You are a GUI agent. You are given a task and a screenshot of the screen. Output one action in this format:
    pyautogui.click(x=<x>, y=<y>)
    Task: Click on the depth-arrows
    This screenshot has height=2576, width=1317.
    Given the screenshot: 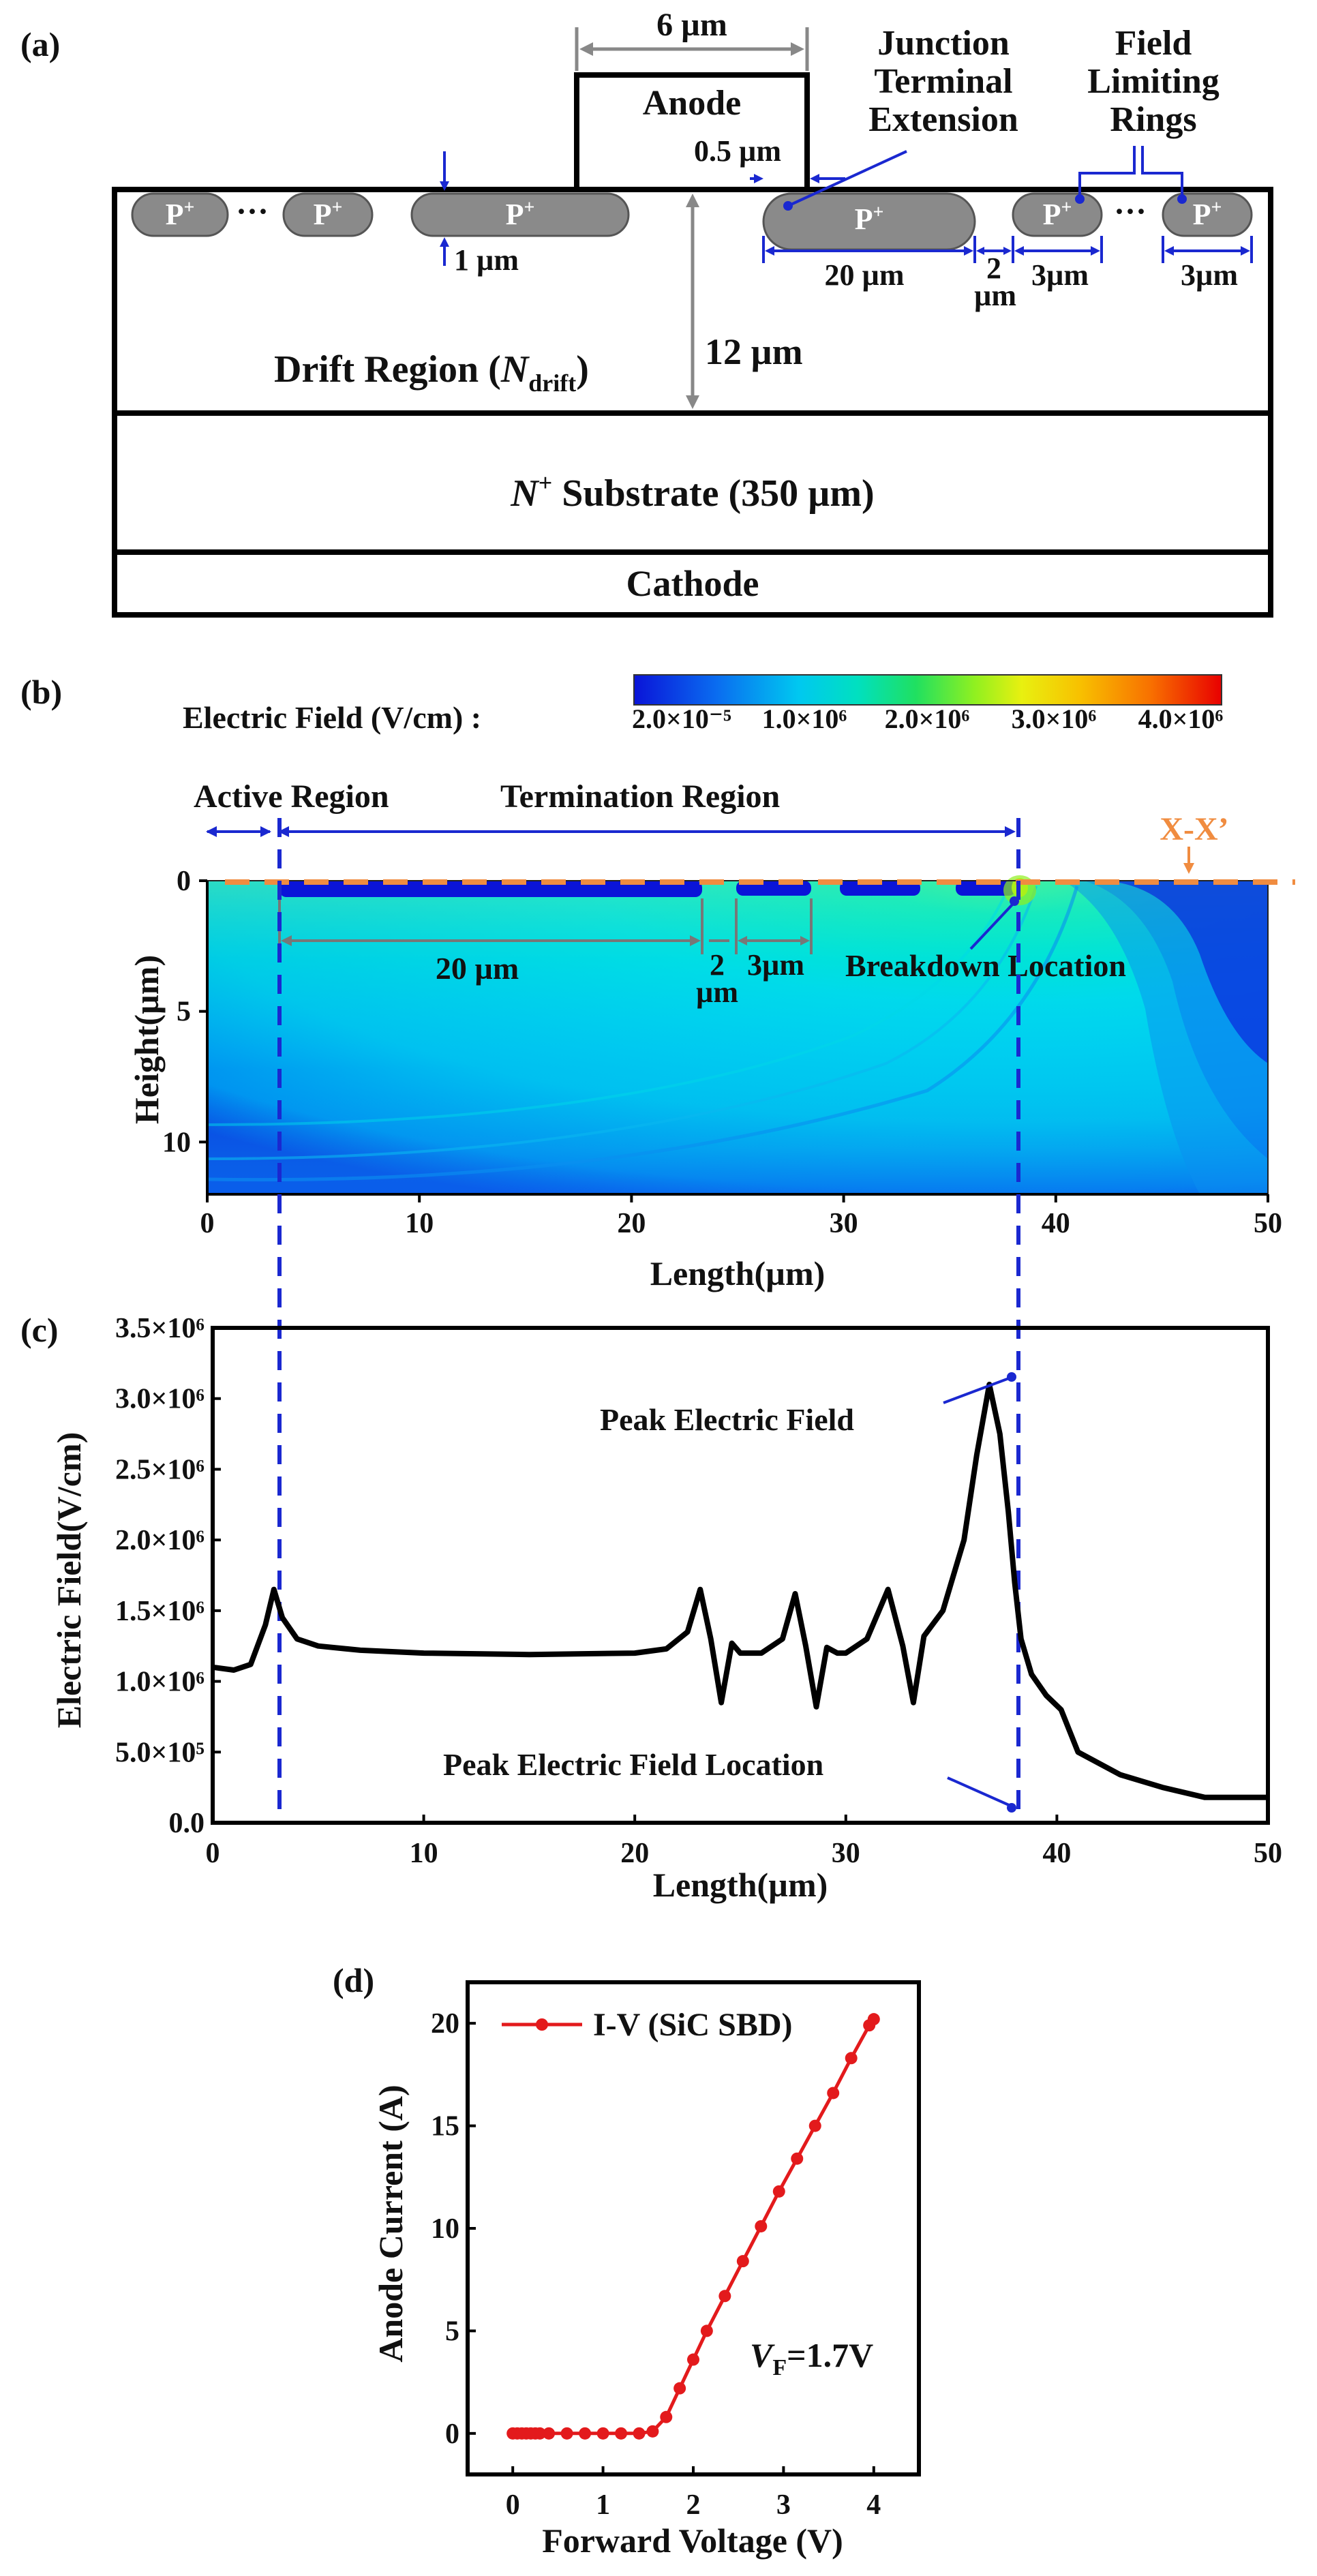 What is the action you would take?
    pyautogui.click(x=445, y=208)
    